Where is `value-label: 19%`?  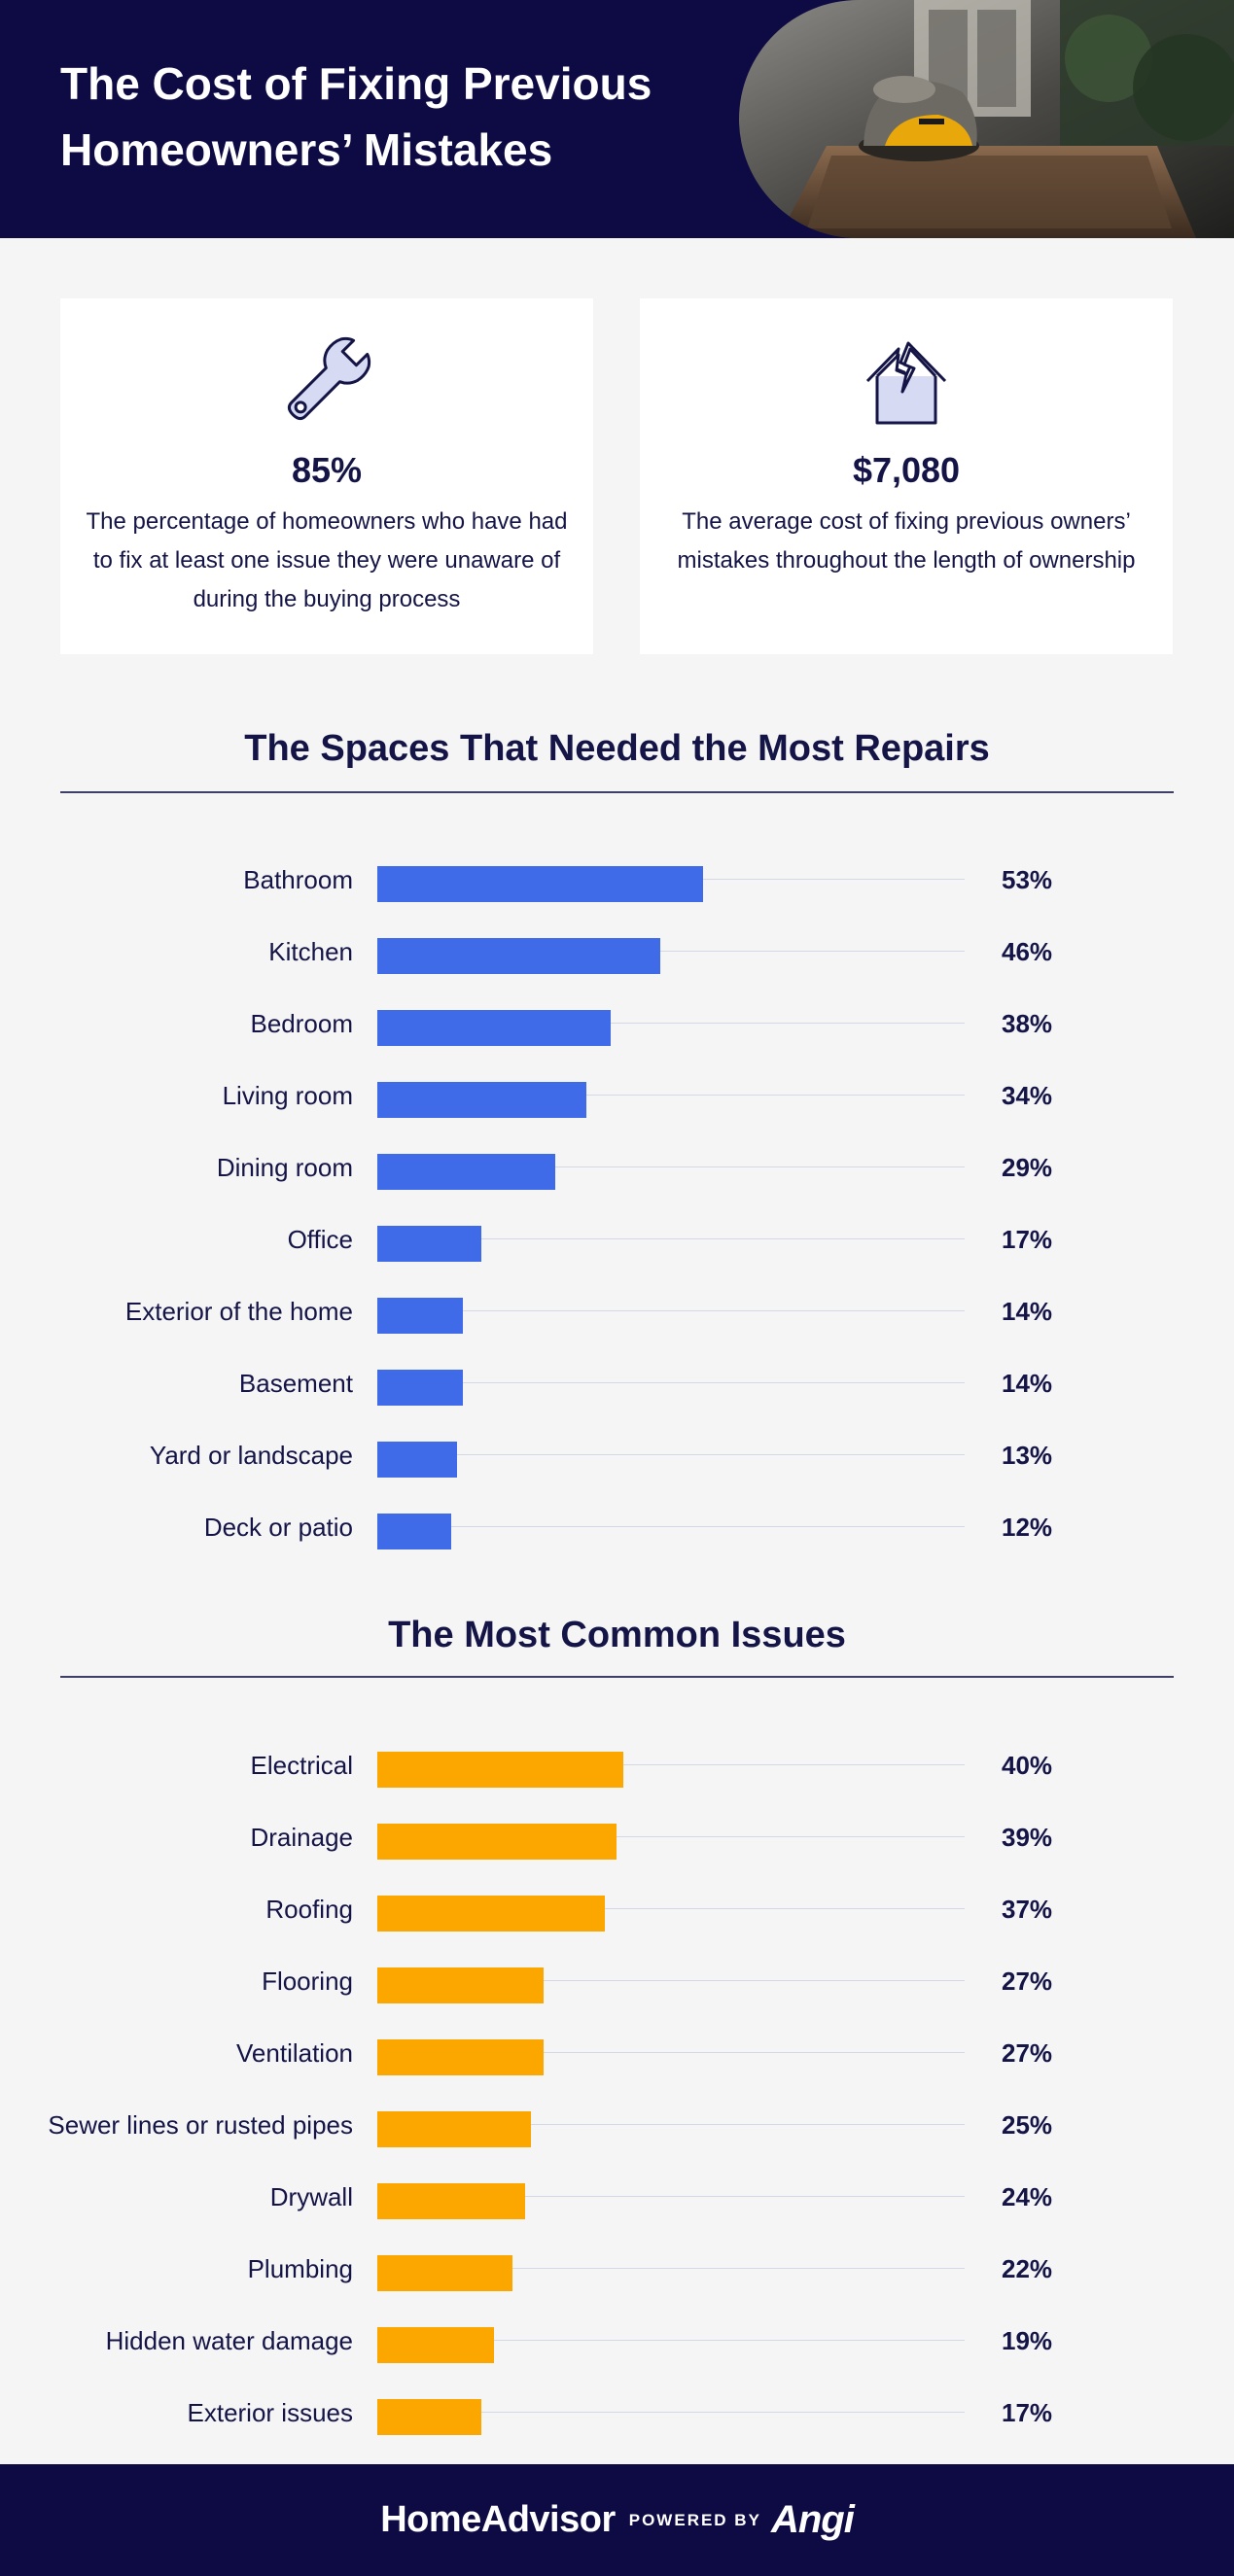 value-label: 19% is located at coordinates (1027, 2340).